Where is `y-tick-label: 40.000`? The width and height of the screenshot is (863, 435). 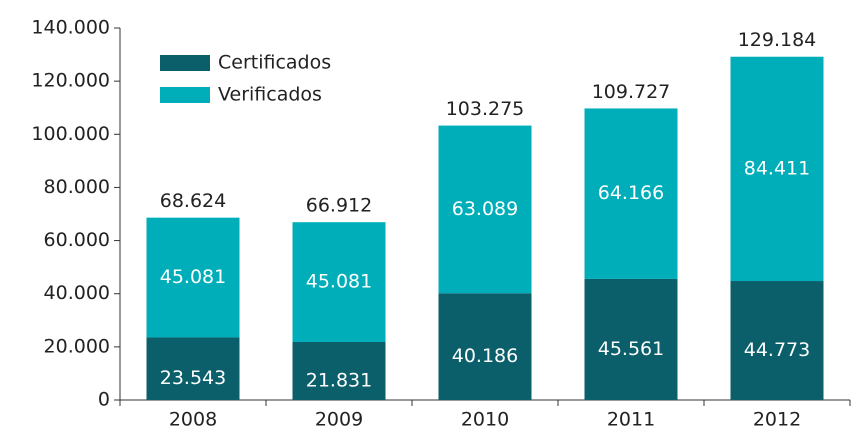
y-tick-label: 40.000 is located at coordinates (77, 293).